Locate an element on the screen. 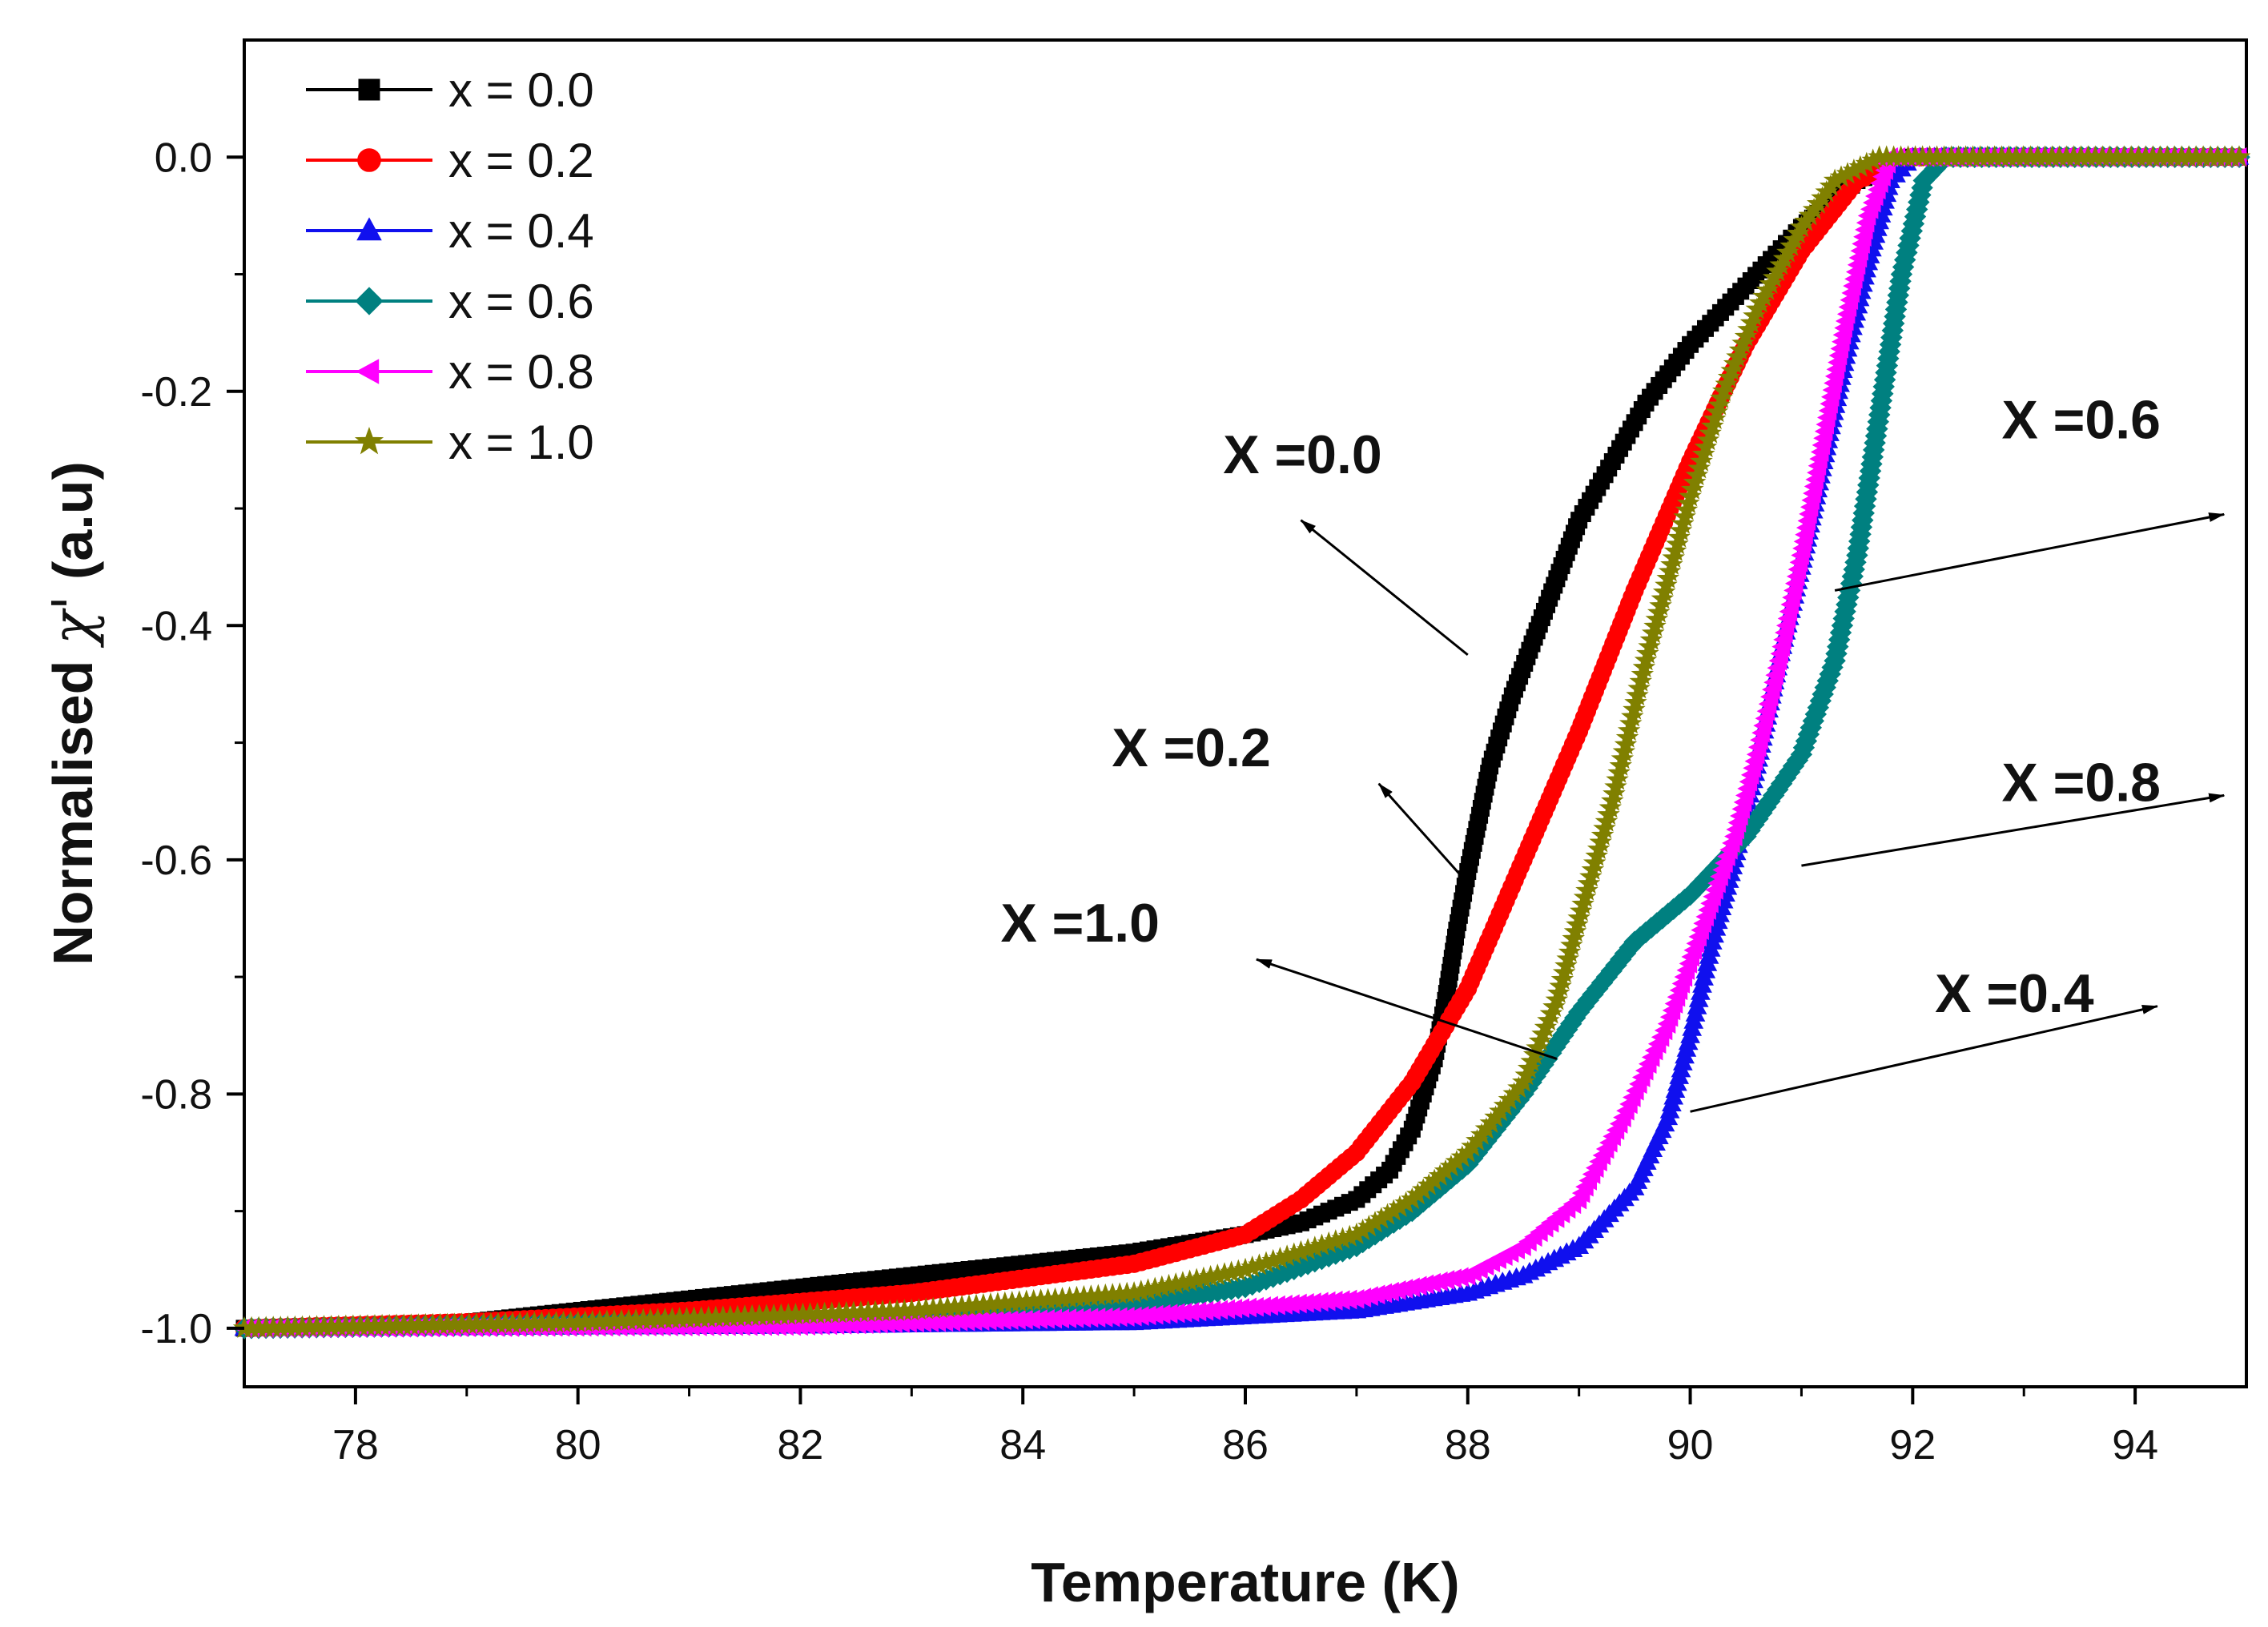 Image resolution: width=2268 pixels, height=1627 pixels. annotation: X =1.0 is located at coordinates (1279, 977).